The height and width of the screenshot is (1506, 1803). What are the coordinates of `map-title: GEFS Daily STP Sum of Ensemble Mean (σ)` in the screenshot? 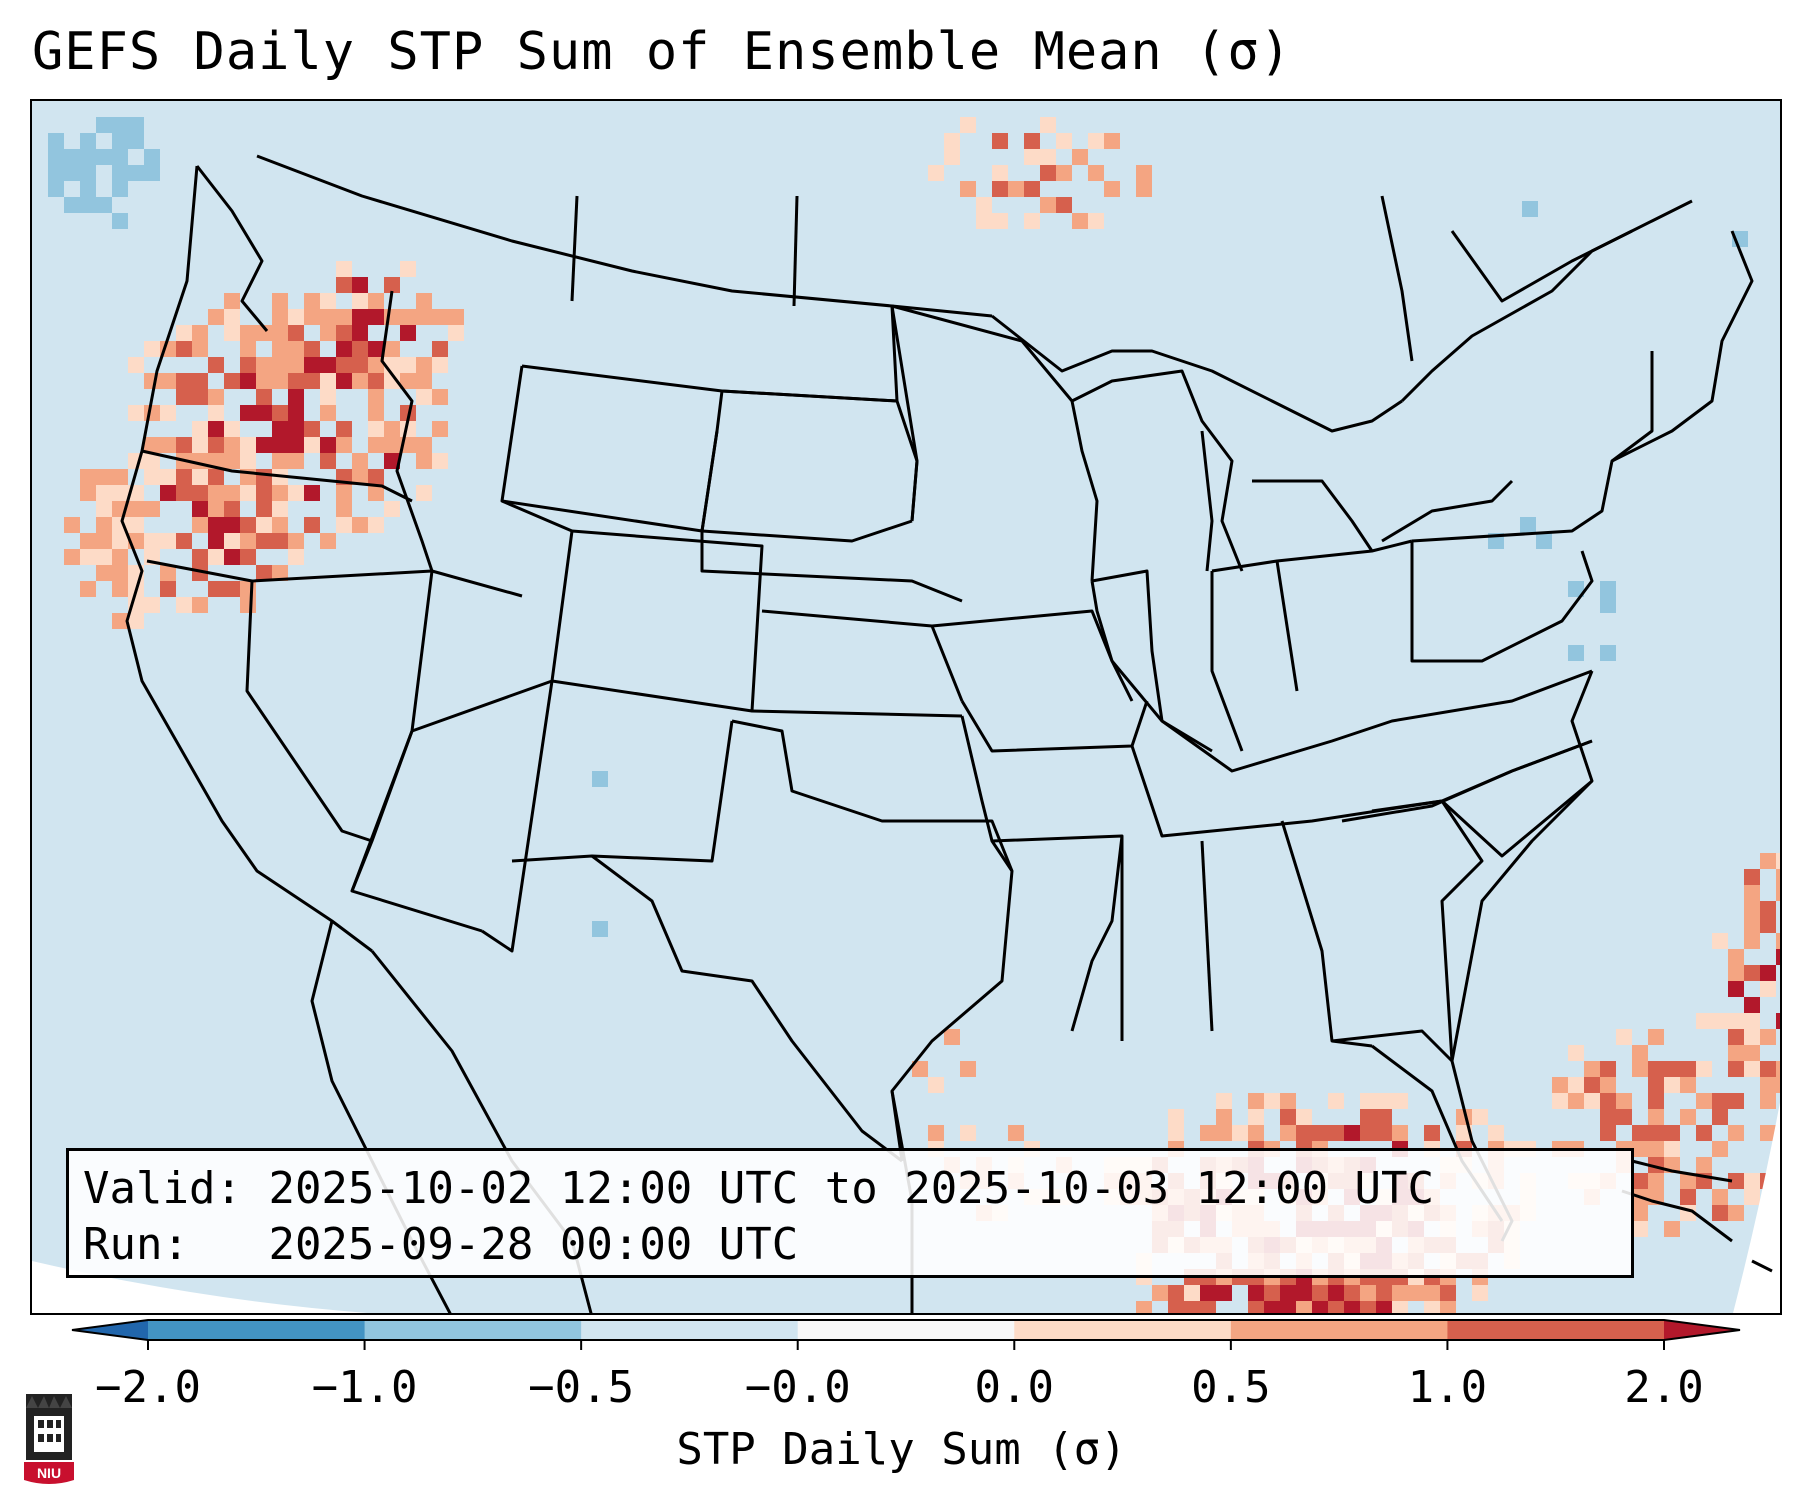 It's located at (662, 52).